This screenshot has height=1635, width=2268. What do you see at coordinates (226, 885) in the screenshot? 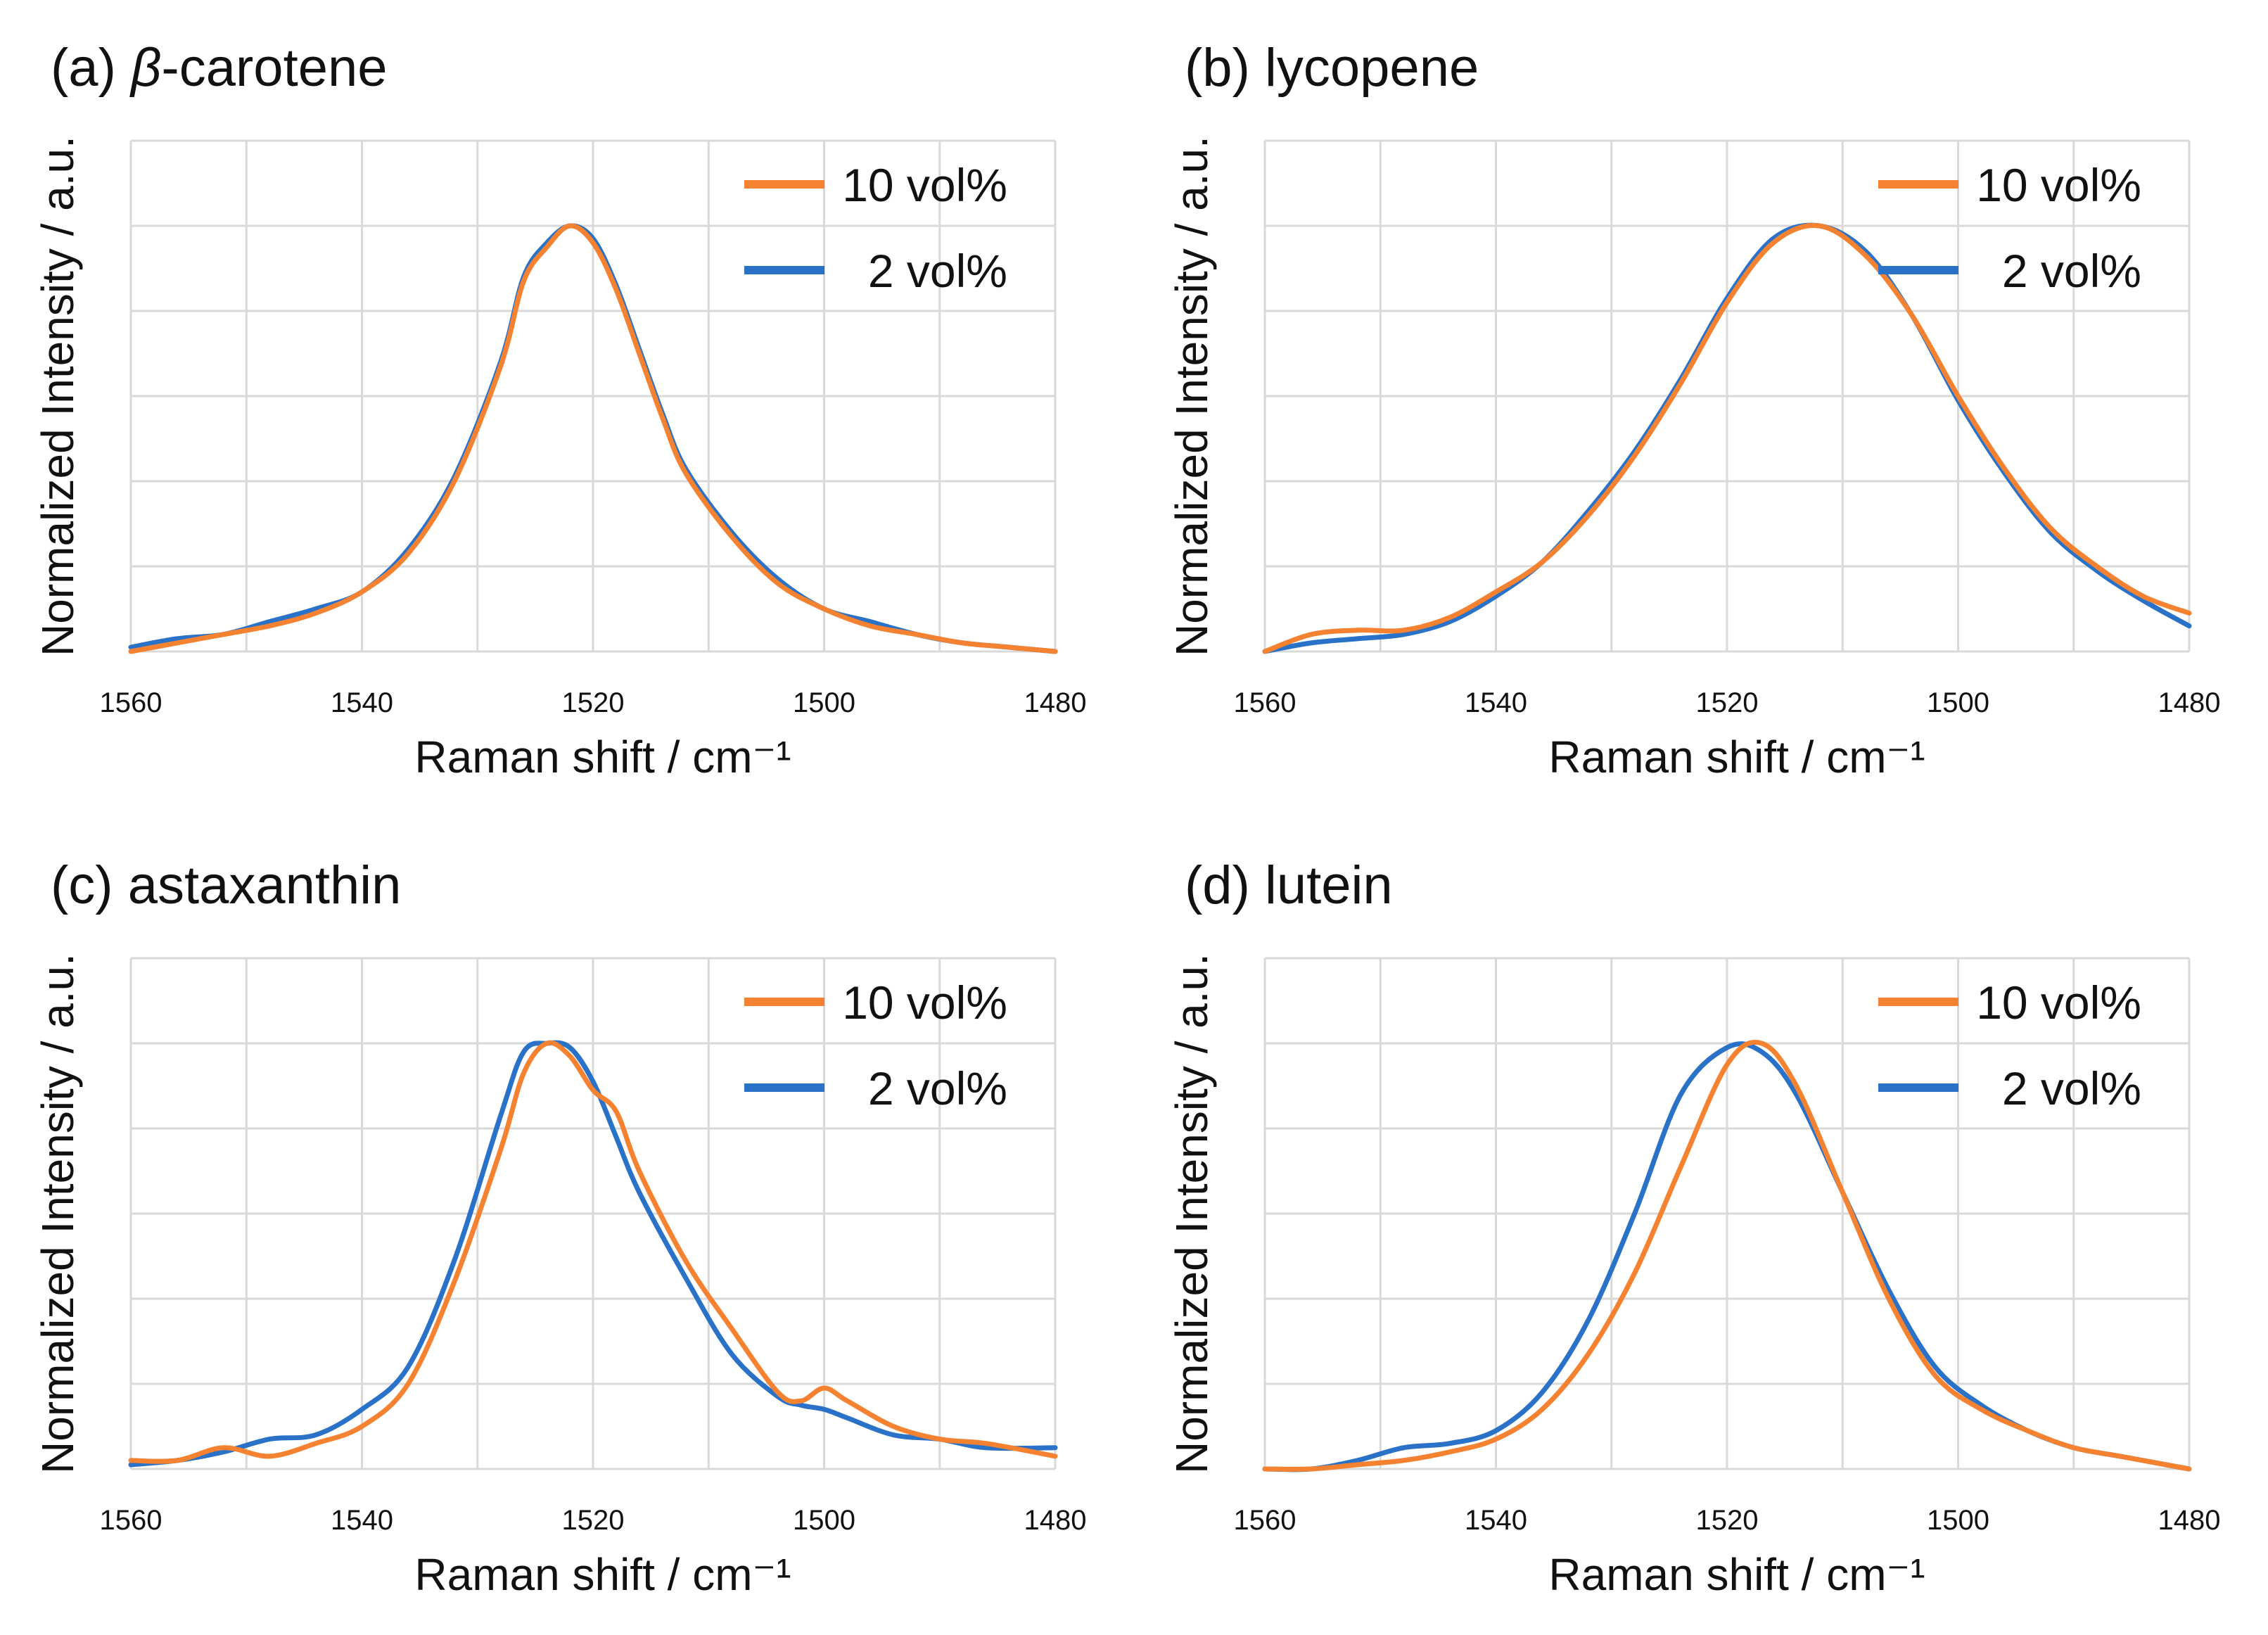
I see `panel-title: (c) astaxanthin` at bounding box center [226, 885].